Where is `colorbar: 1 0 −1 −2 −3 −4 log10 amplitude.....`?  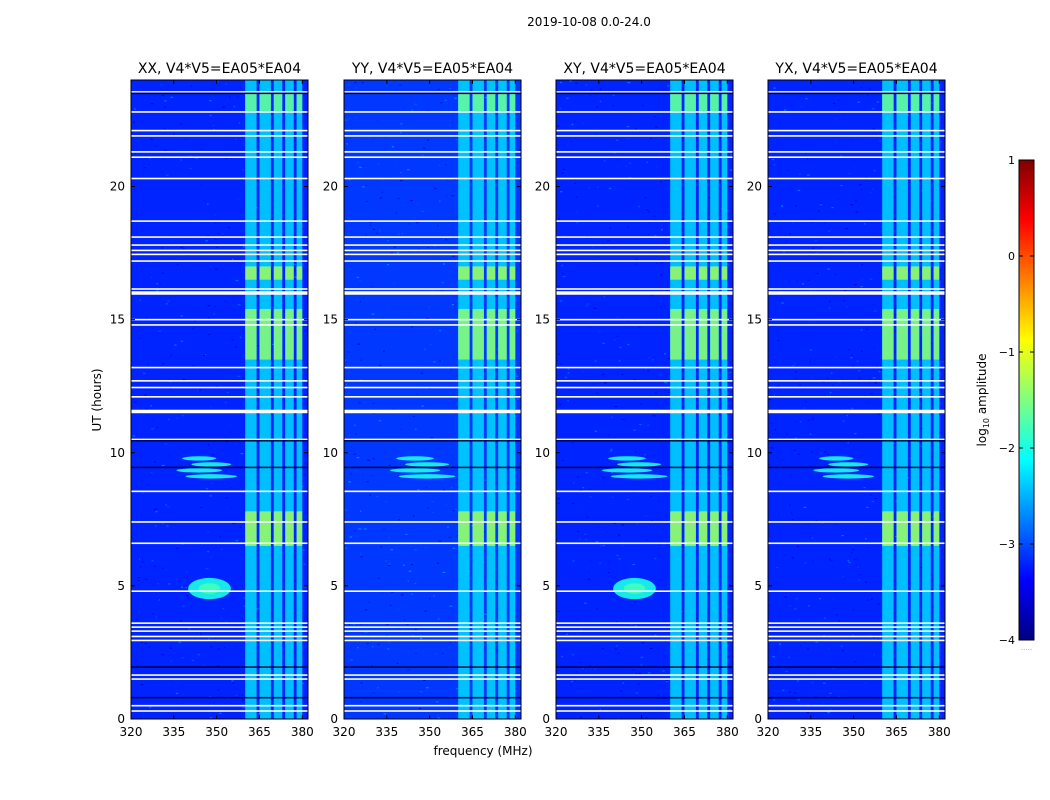 colorbar: 1 0 −1 −2 −3 −4 log10 amplitude..... is located at coordinates (1005, 403).